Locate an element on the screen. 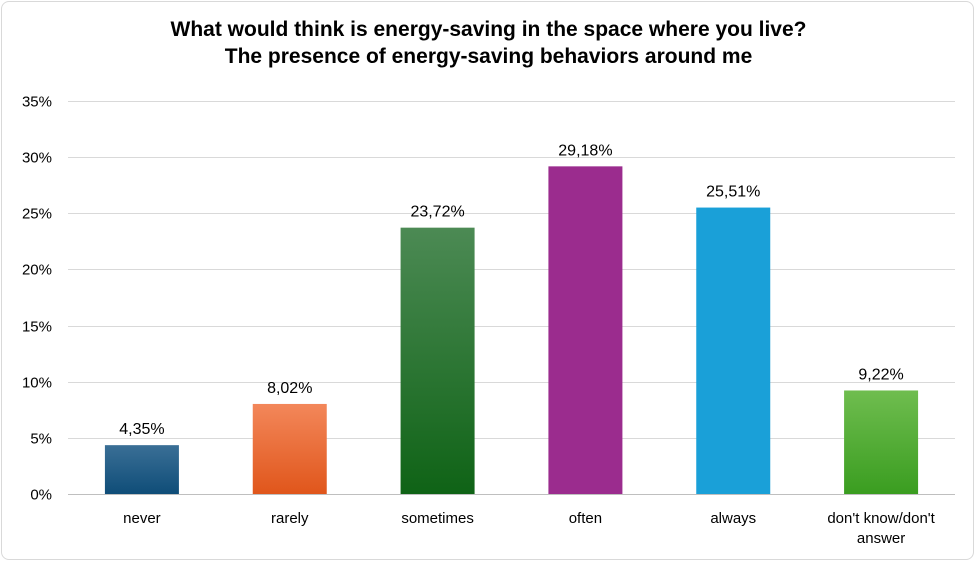 Image resolution: width=977 pixels, height=563 pixels. data-label: 23,72% is located at coordinates (437, 212).